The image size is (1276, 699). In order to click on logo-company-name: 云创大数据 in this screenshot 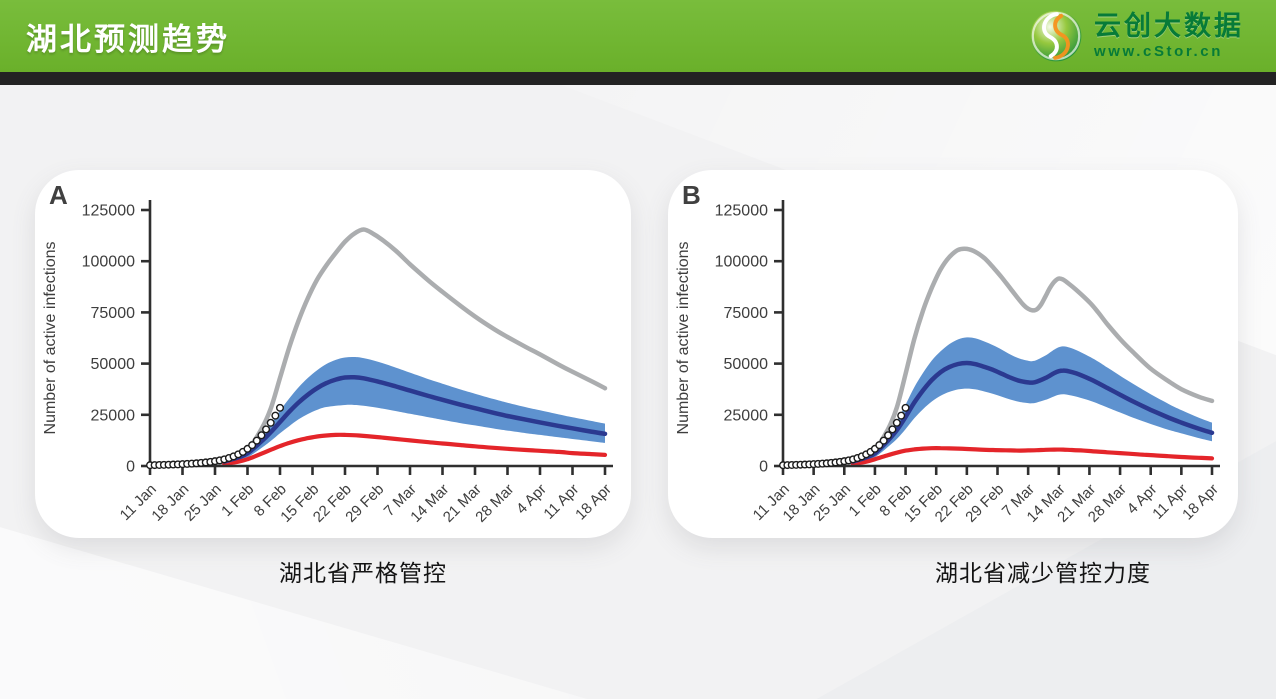, I will do `click(1169, 25)`.